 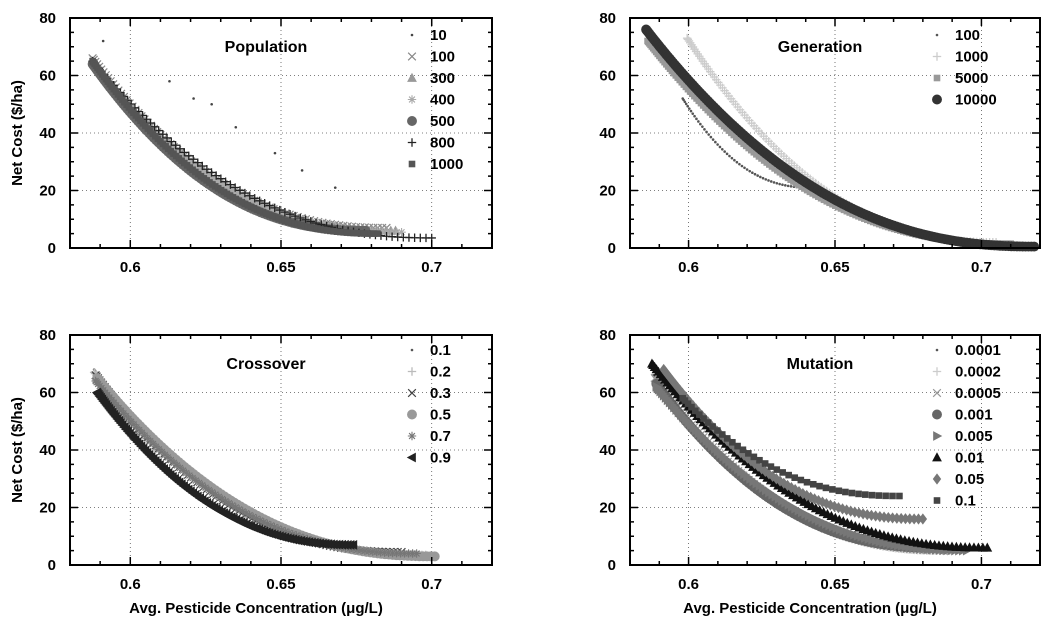 I want to click on legend-label: 1000, so click(x=971, y=57).